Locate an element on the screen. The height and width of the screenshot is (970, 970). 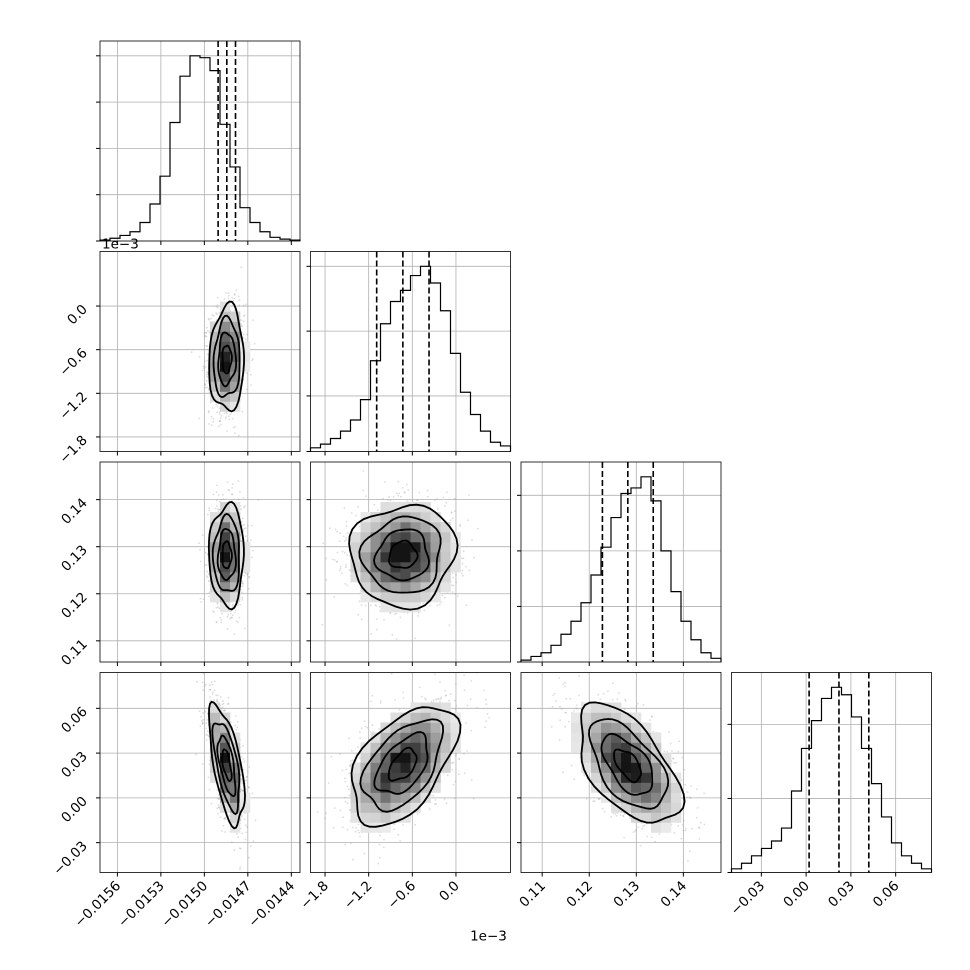
density-blocks is located at coordinates (405, 767).